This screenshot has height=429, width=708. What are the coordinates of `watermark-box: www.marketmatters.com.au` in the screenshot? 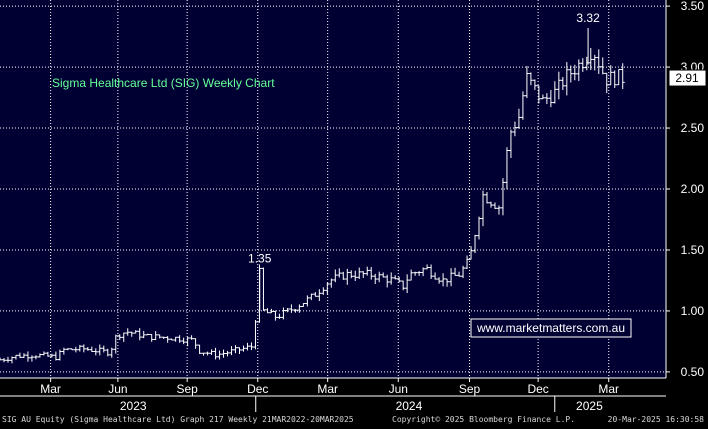 It's located at (551, 328).